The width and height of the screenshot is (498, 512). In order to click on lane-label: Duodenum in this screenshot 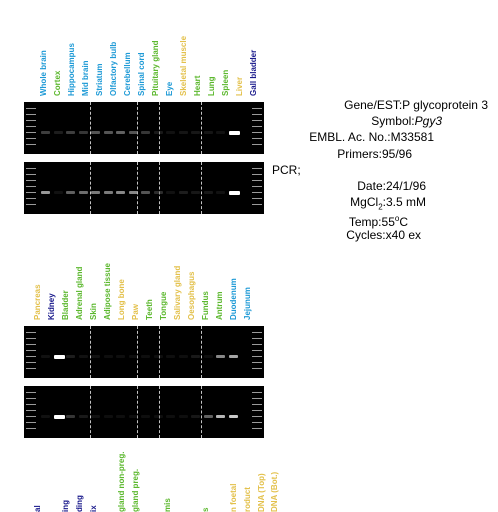, I will do `click(233, 299)`.